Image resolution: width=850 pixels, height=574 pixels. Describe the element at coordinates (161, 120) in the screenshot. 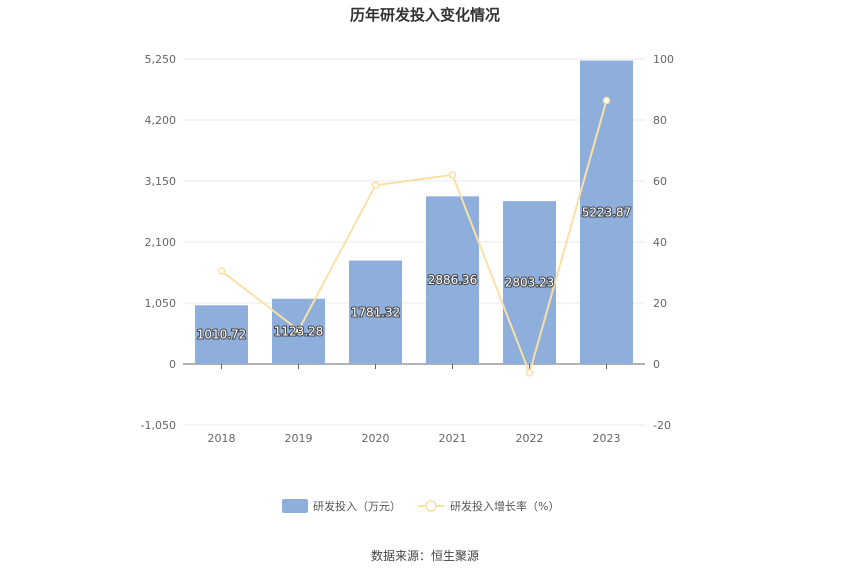

I see `left-tick-label: 4,200` at that location.